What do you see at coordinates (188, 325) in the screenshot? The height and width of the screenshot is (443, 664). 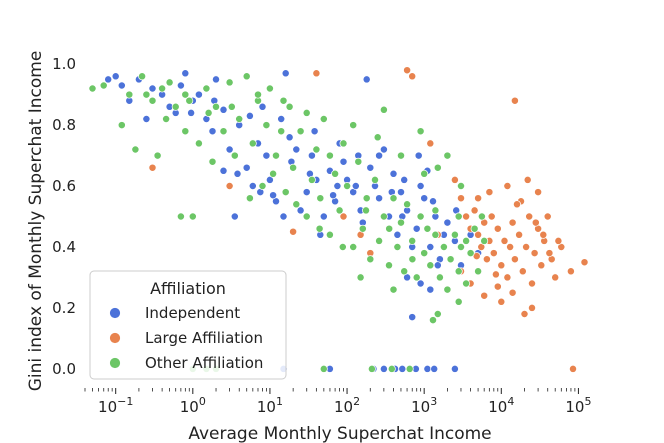 I see `legend-box` at bounding box center [188, 325].